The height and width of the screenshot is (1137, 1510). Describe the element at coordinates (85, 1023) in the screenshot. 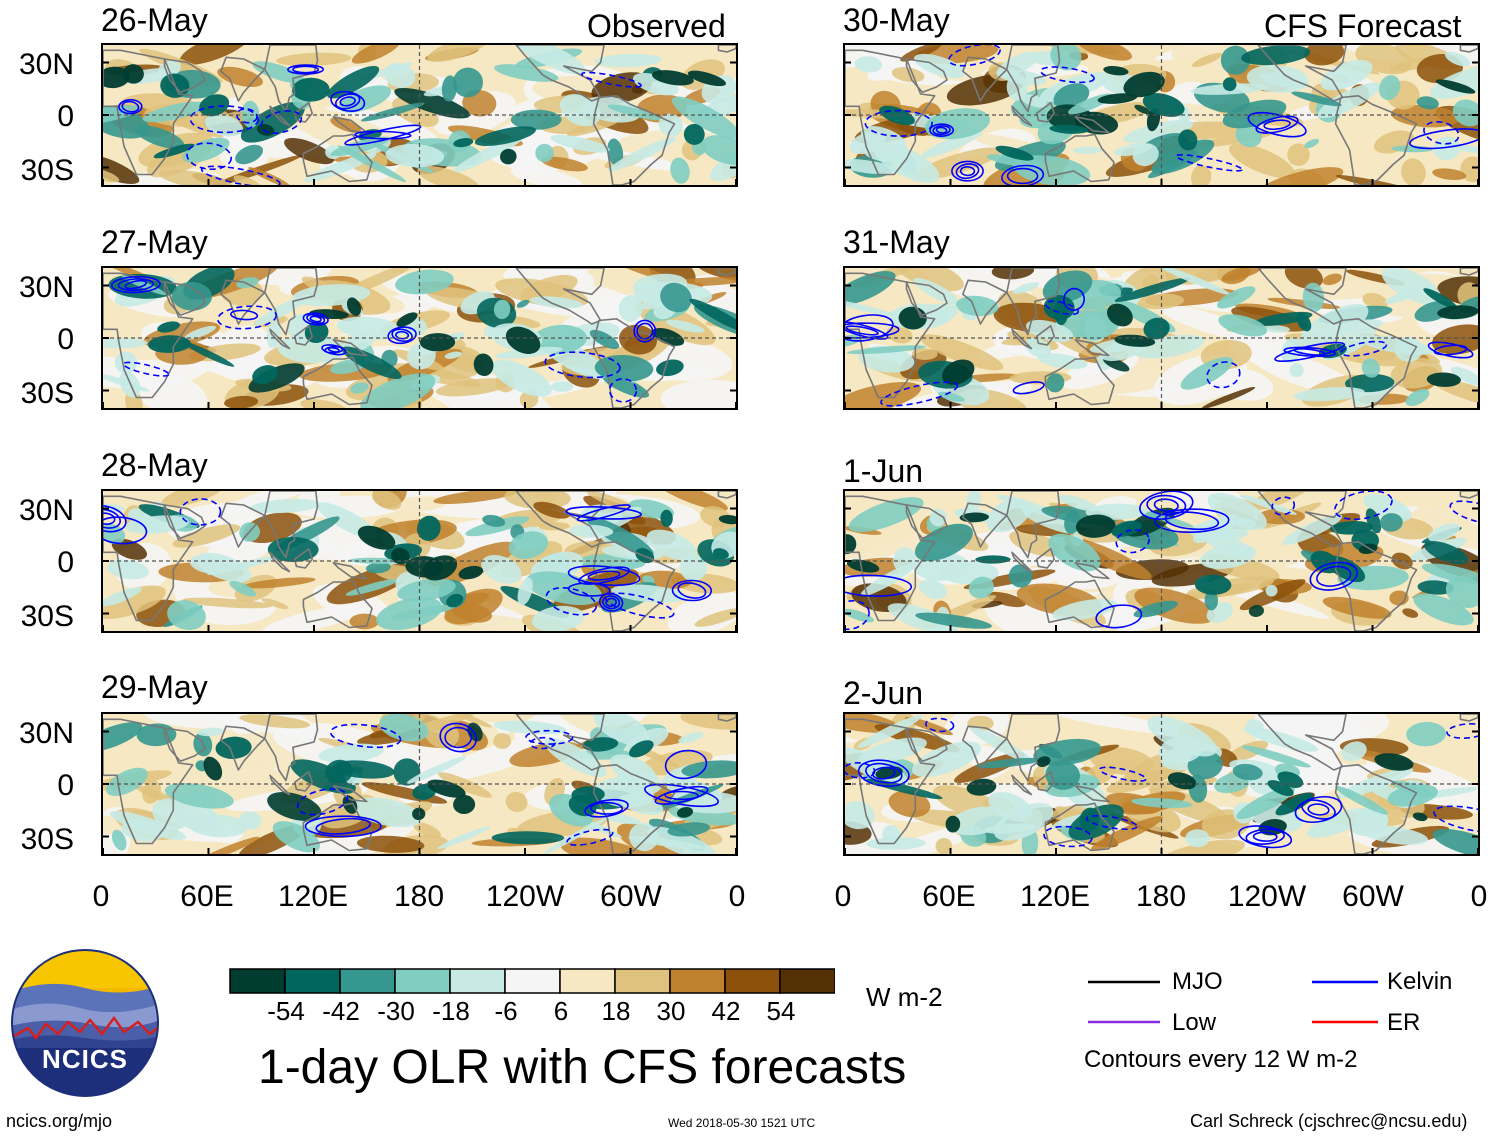

I see `logo-graphic` at that location.